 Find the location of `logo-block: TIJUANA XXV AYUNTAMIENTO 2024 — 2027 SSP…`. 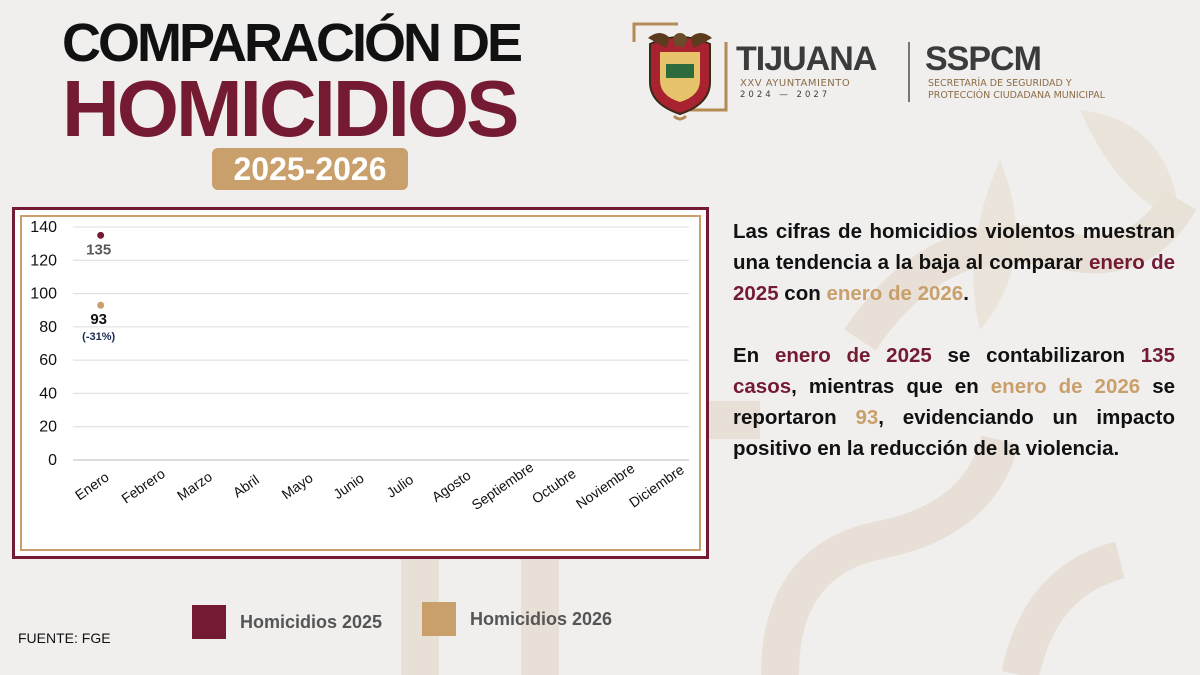

logo-block: TIJUANA XXV AYUNTAMIENTO 2024 — 2027 SSP… is located at coordinates (895, 75).